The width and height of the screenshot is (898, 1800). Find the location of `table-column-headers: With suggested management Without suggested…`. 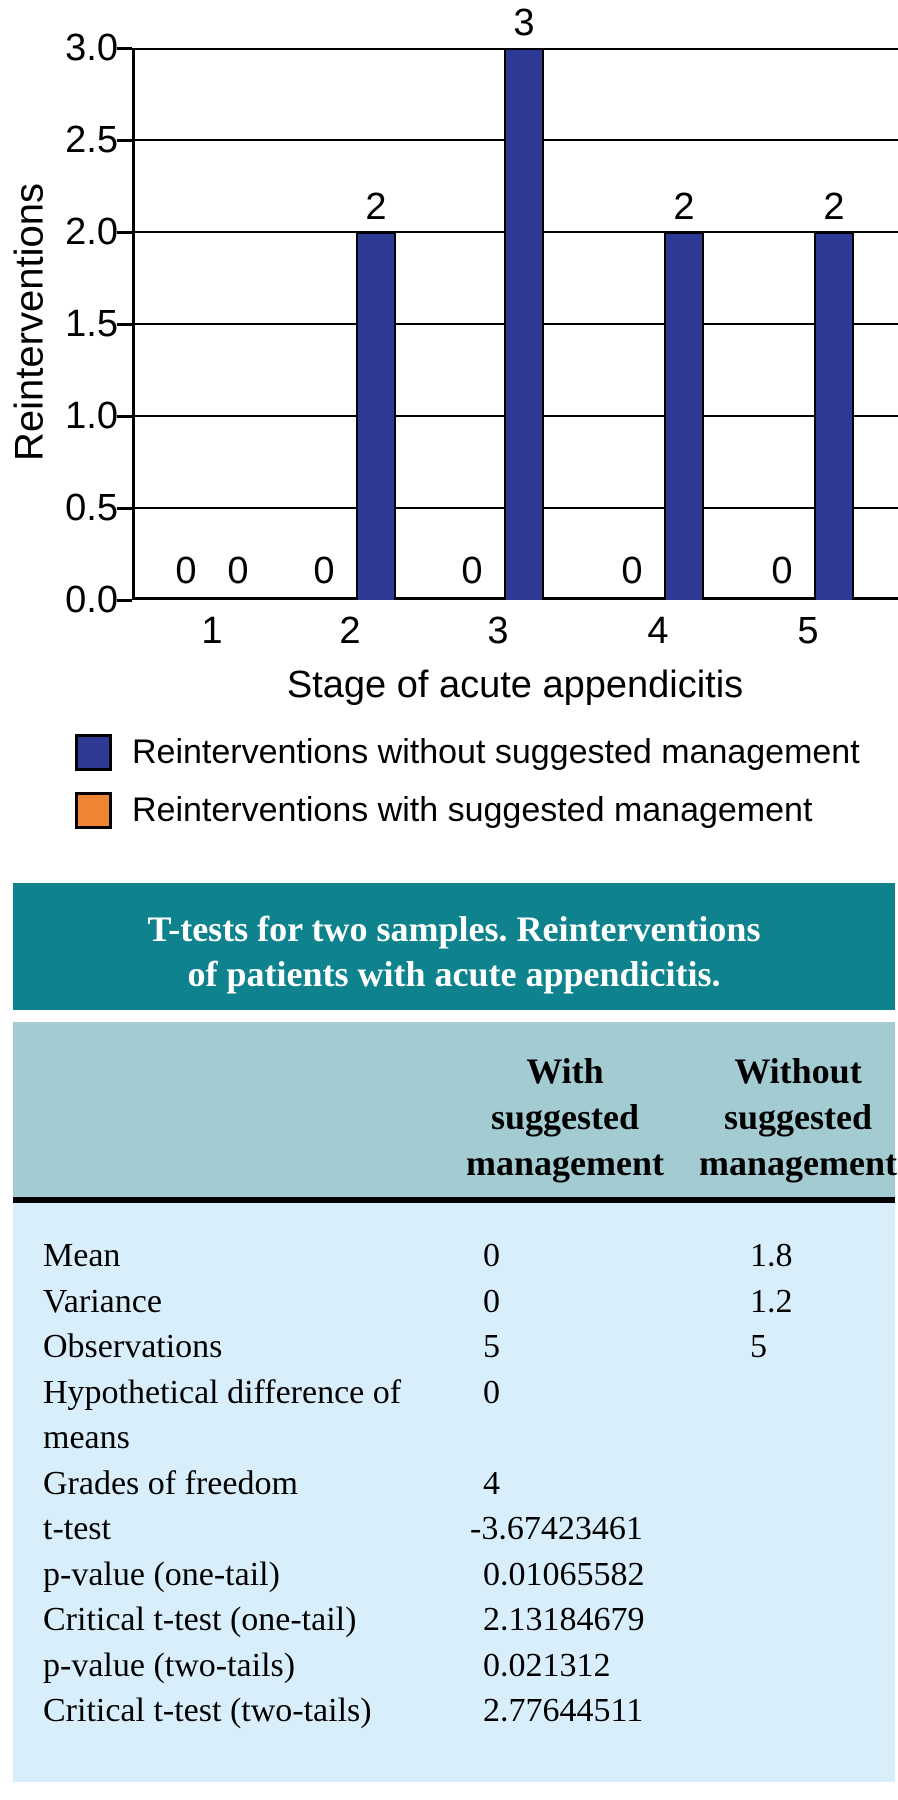

table-column-headers: With suggested management Without suggested… is located at coordinates (455, 1109).